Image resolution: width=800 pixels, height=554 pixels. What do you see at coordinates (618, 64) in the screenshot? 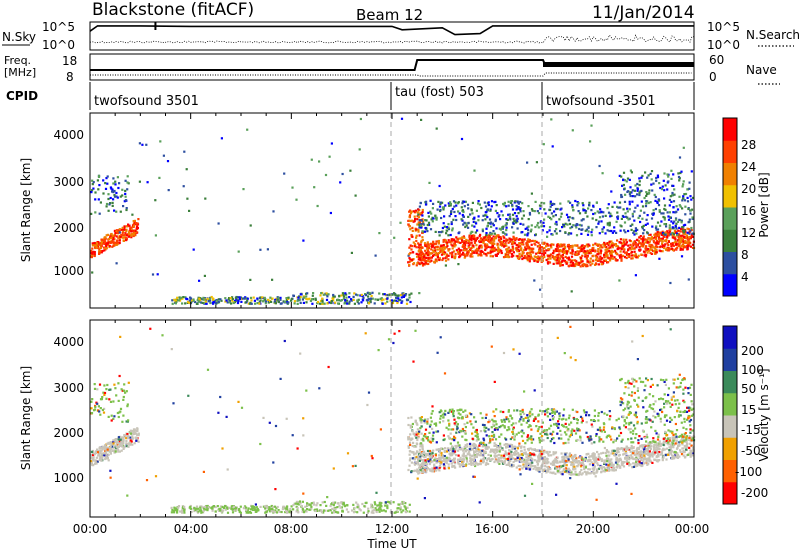
I see `freq-dense-band` at bounding box center [618, 64].